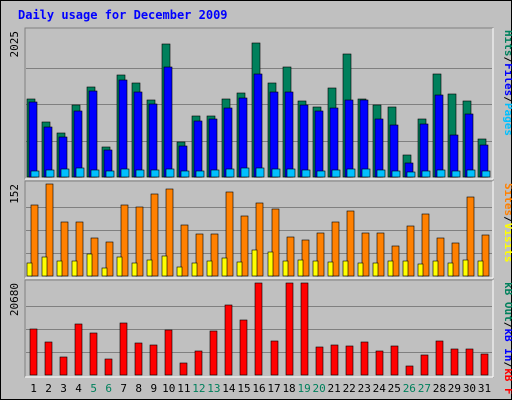 Image resolution: width=512 pixels, height=400 pixels. I want to click on x-tick-label: 25, so click(394, 388).